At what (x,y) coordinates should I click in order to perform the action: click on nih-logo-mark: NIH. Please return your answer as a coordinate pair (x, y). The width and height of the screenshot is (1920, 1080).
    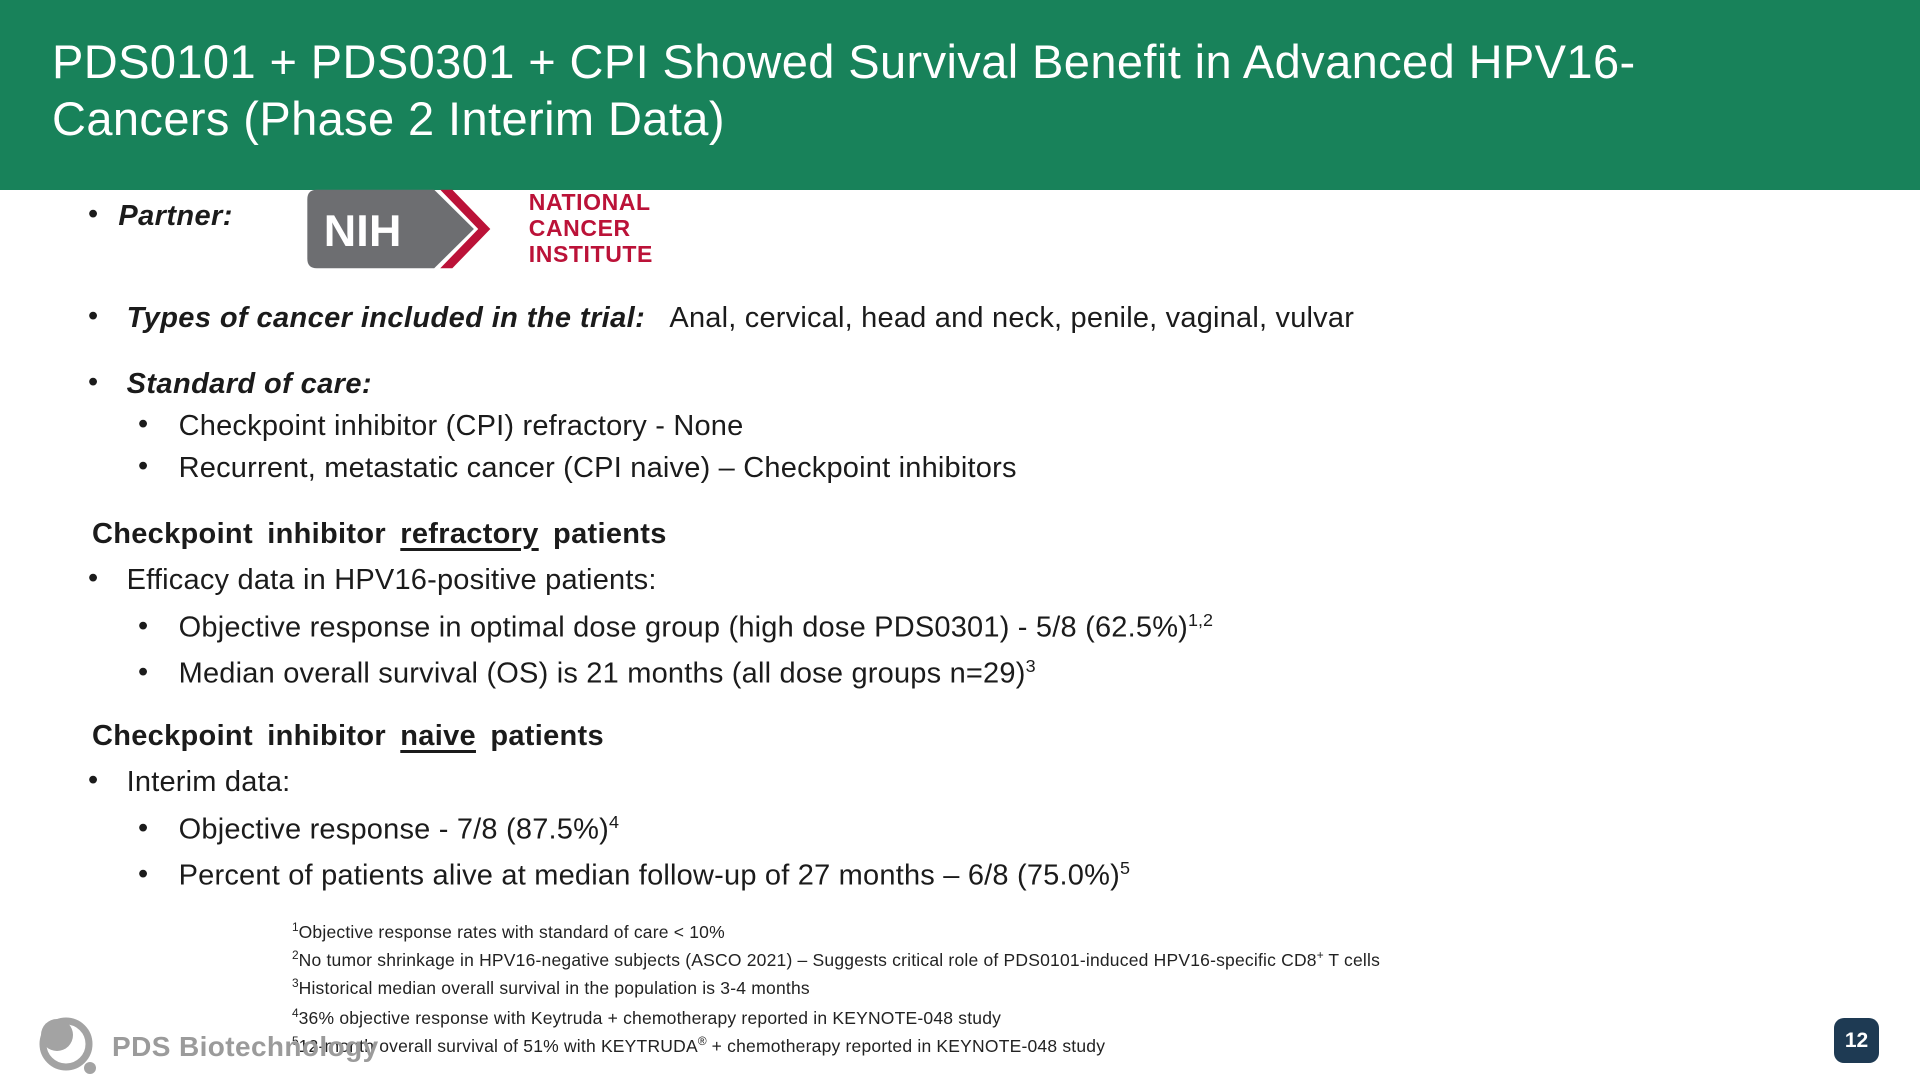
    Looking at the image, I should click on (399, 229).